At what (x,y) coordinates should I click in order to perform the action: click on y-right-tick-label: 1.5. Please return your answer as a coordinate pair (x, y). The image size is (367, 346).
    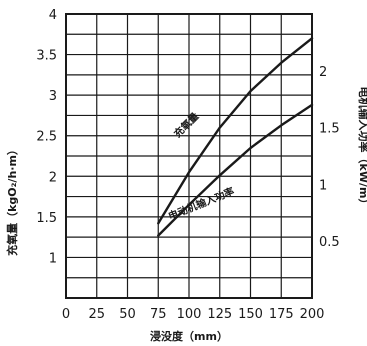
    Looking at the image, I should click on (329, 129).